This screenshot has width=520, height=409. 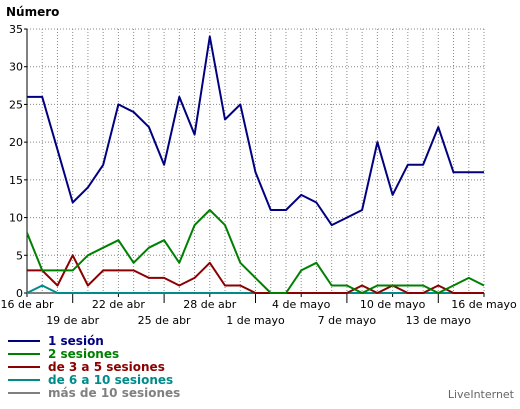 I want to click on watermark-text: LiveInternet, so click(x=481, y=394).